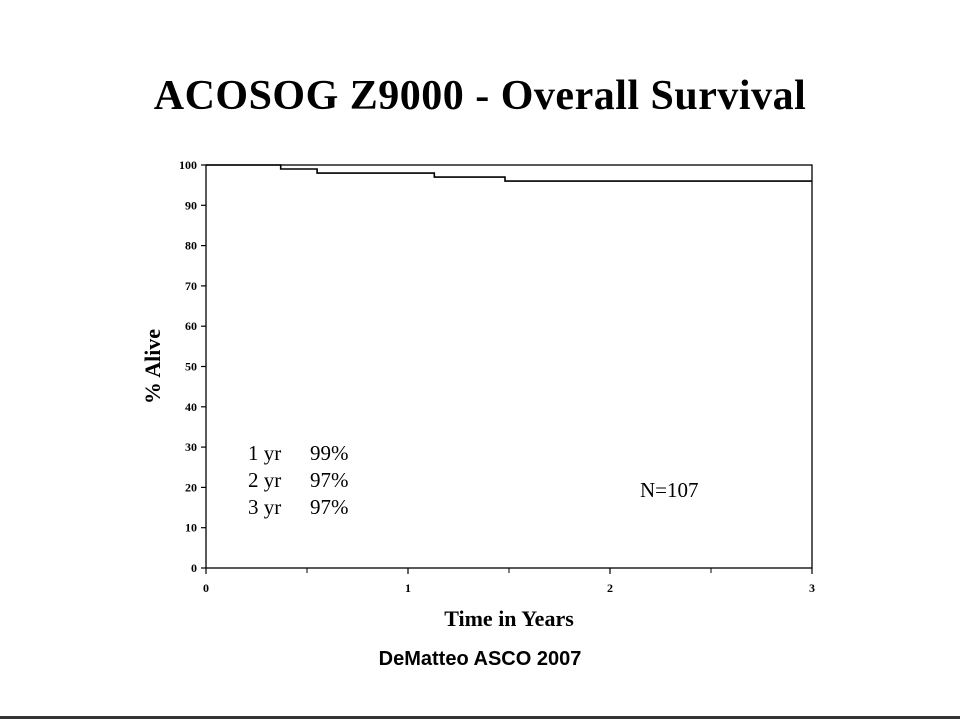 The height and width of the screenshot is (720, 960). Describe the element at coordinates (264, 480) in the screenshot. I see `rate-time-label: 2 yr` at that location.